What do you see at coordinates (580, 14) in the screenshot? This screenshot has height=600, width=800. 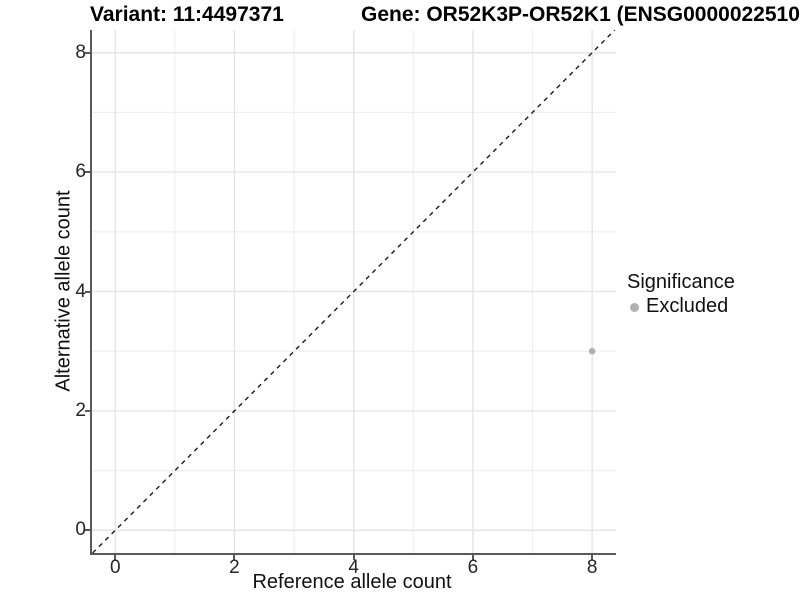 I see `plot-title-gene: Gene: OR52K3P-OR52K1 (ENSG00000225101-E` at bounding box center [580, 14].